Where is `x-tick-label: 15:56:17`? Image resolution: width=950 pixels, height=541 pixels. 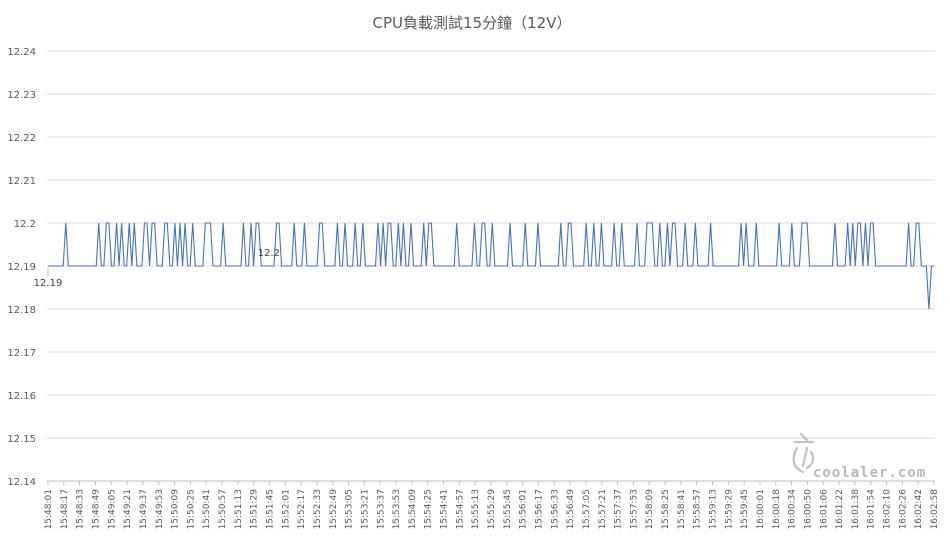 x-tick-label: 15:56:17 is located at coordinates (539, 509).